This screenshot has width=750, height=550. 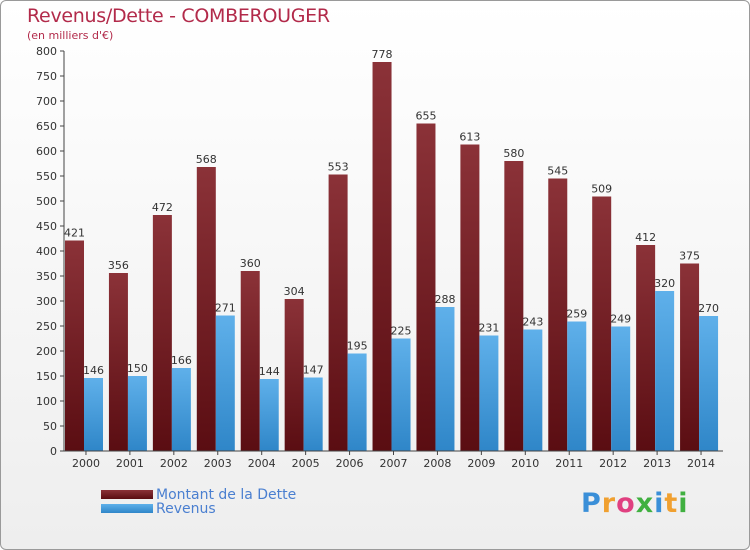 I want to click on value-label-debt: 421, so click(x=74, y=233).